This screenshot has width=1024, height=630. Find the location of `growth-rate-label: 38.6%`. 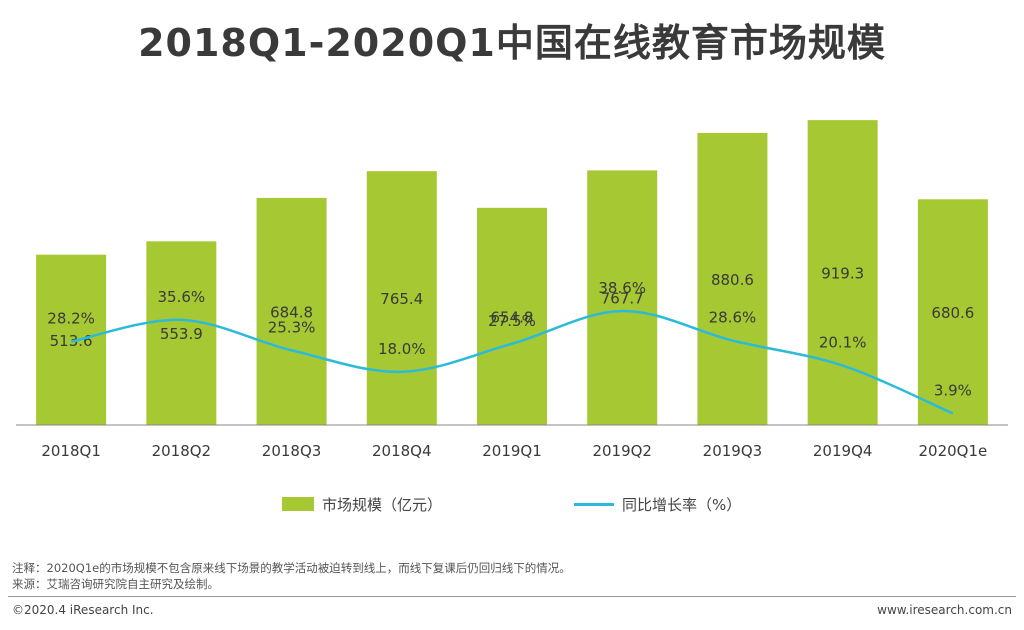

growth-rate-label: 38.6% is located at coordinates (622, 288).